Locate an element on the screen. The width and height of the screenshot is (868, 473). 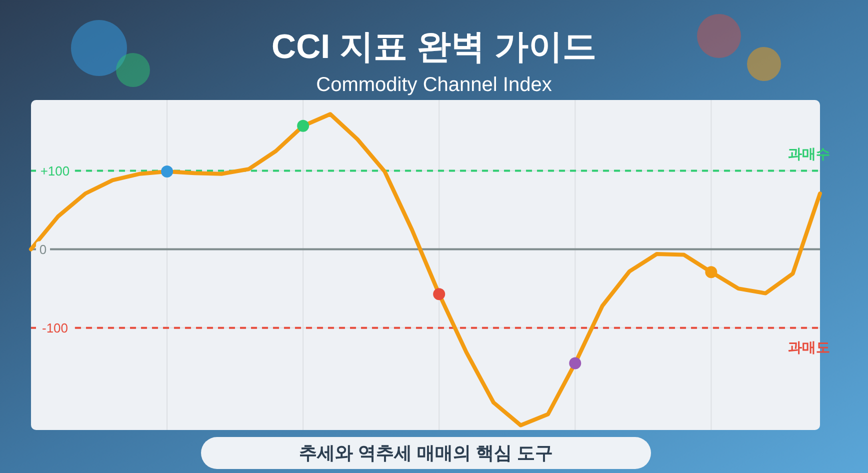
text: 추세와 역추세 매매의 핵심 도구 is located at coordinates (426, 453).